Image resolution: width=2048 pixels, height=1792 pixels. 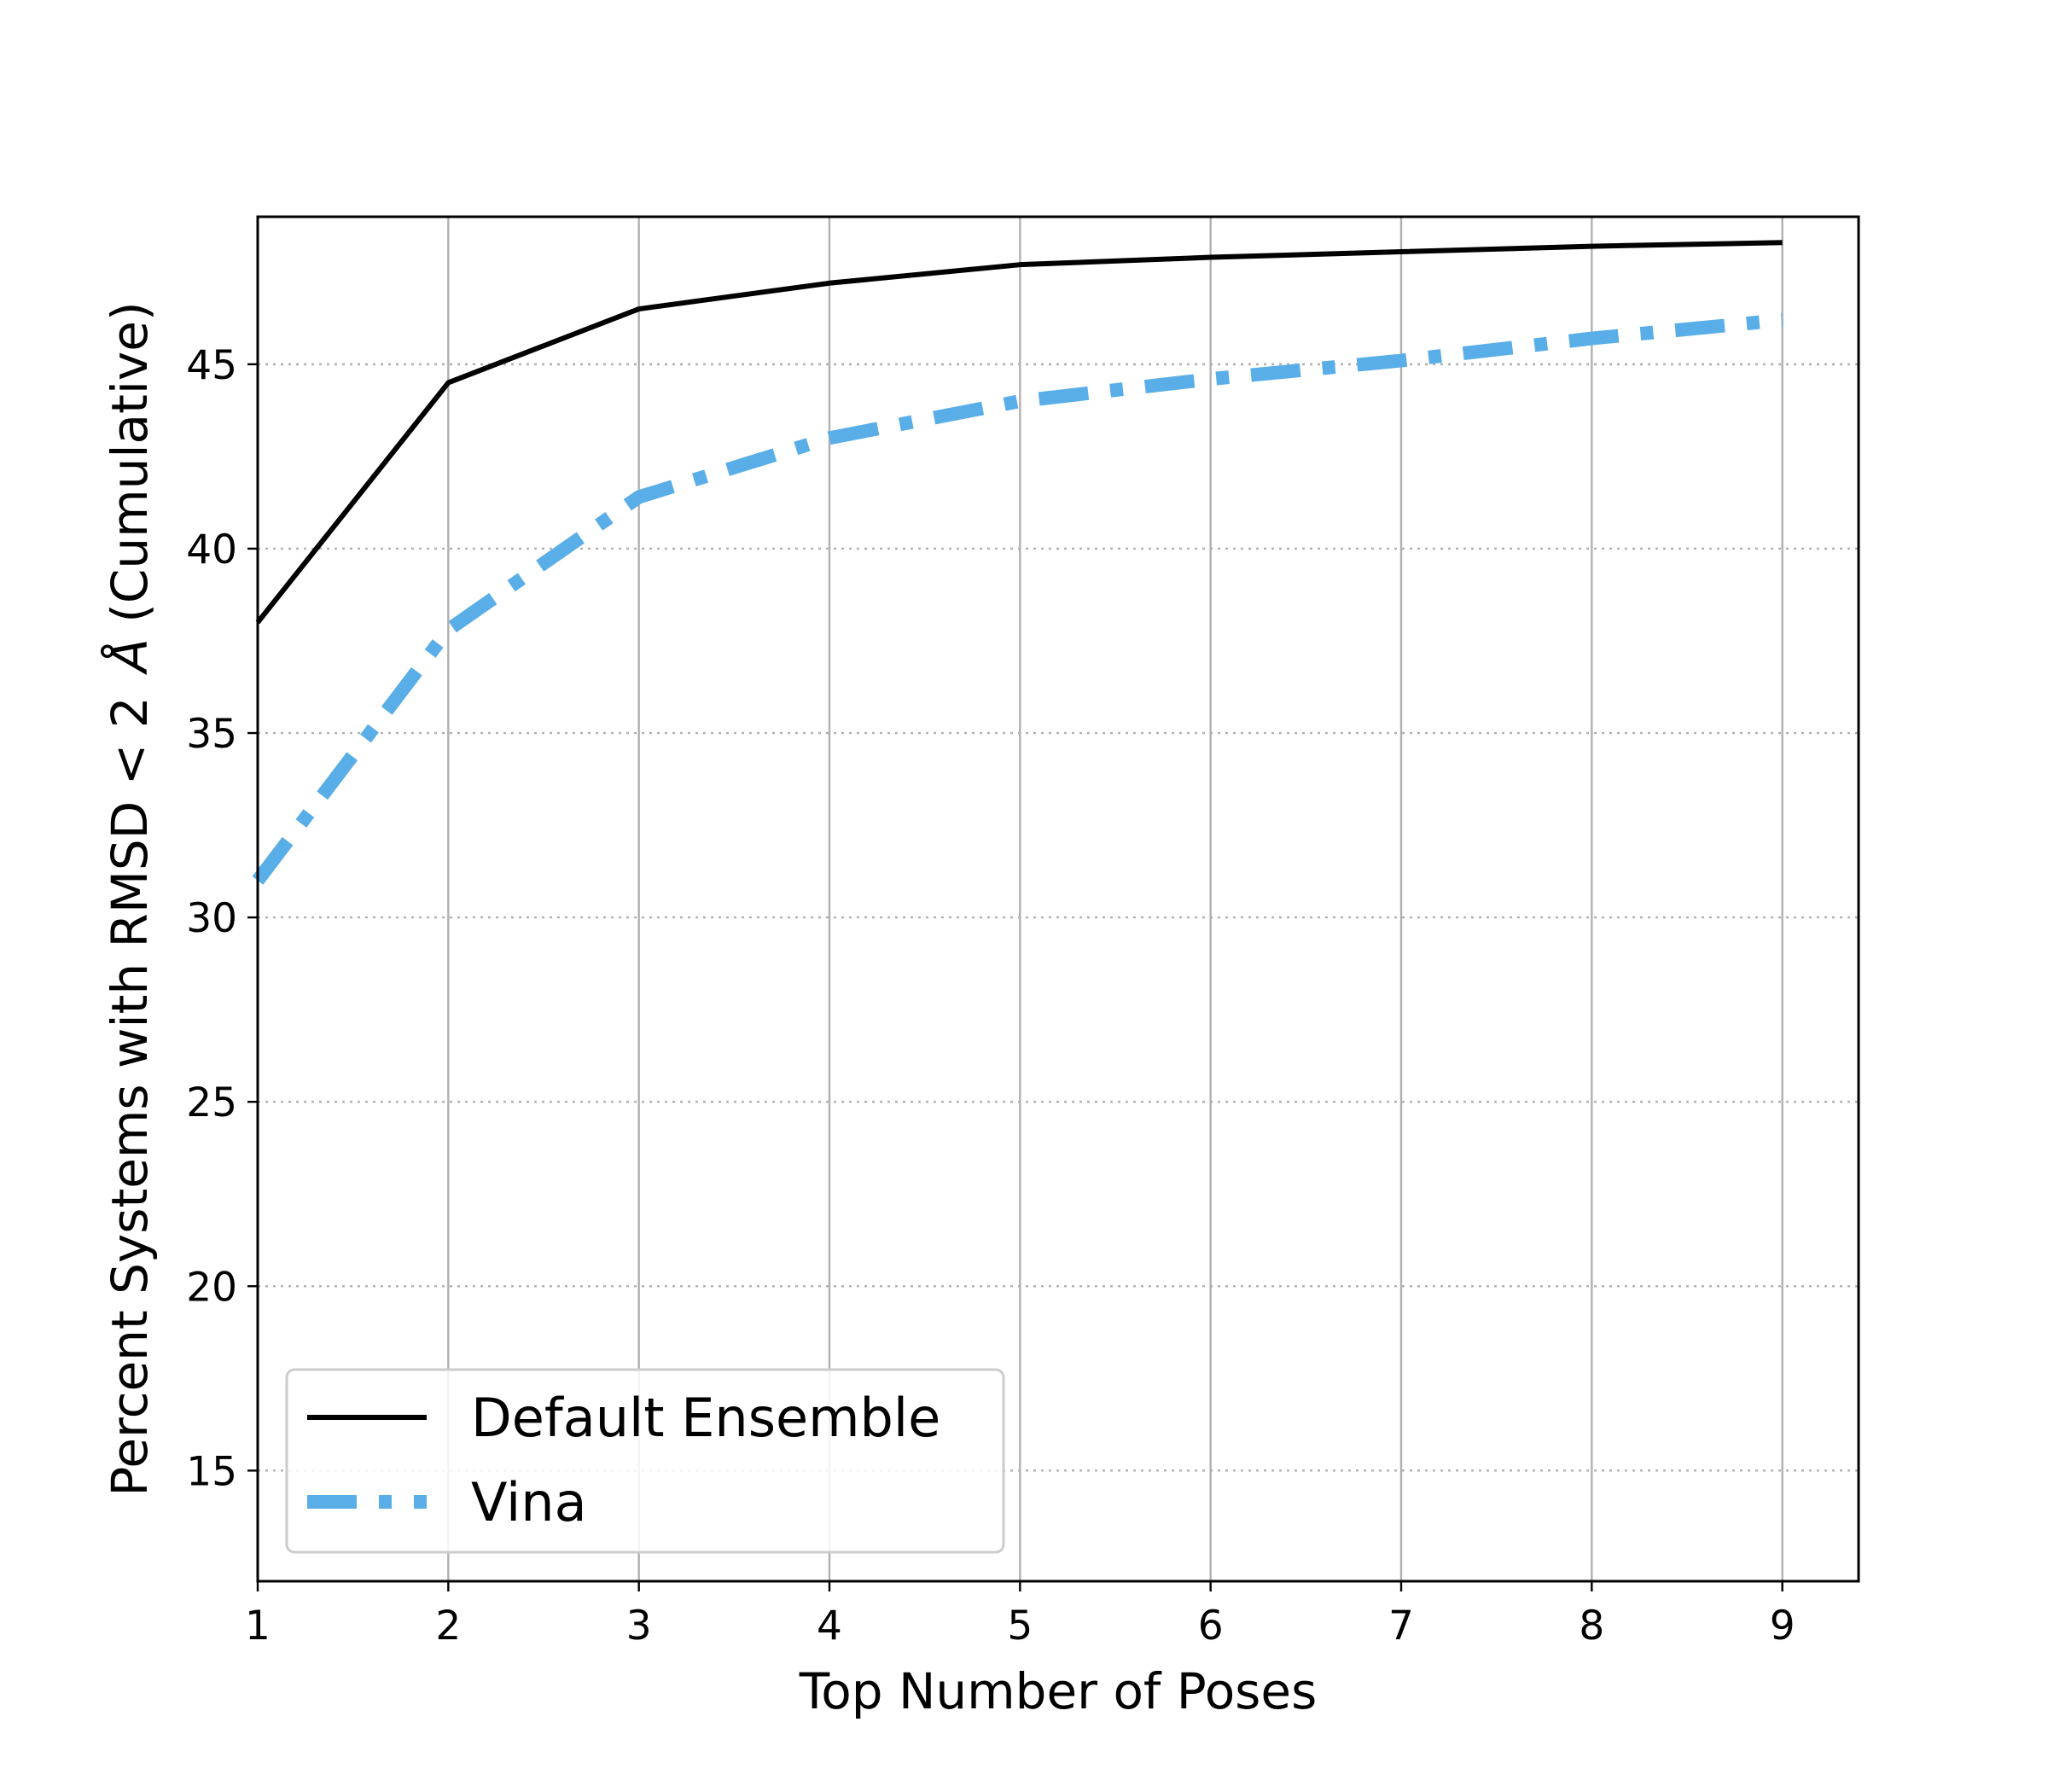 I want to click on x-tick-label: 3, so click(x=639, y=1626).